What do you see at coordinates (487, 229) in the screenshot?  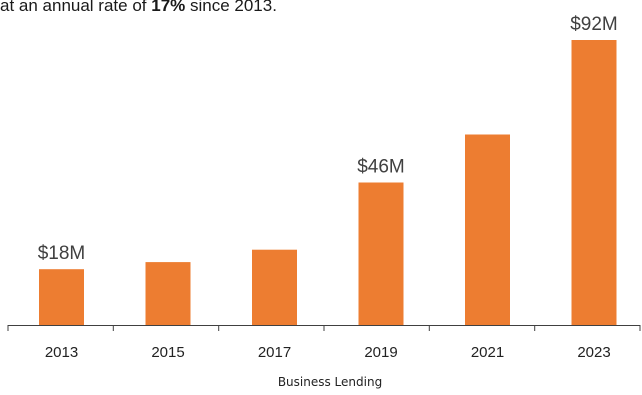 I see `bar-2021` at bounding box center [487, 229].